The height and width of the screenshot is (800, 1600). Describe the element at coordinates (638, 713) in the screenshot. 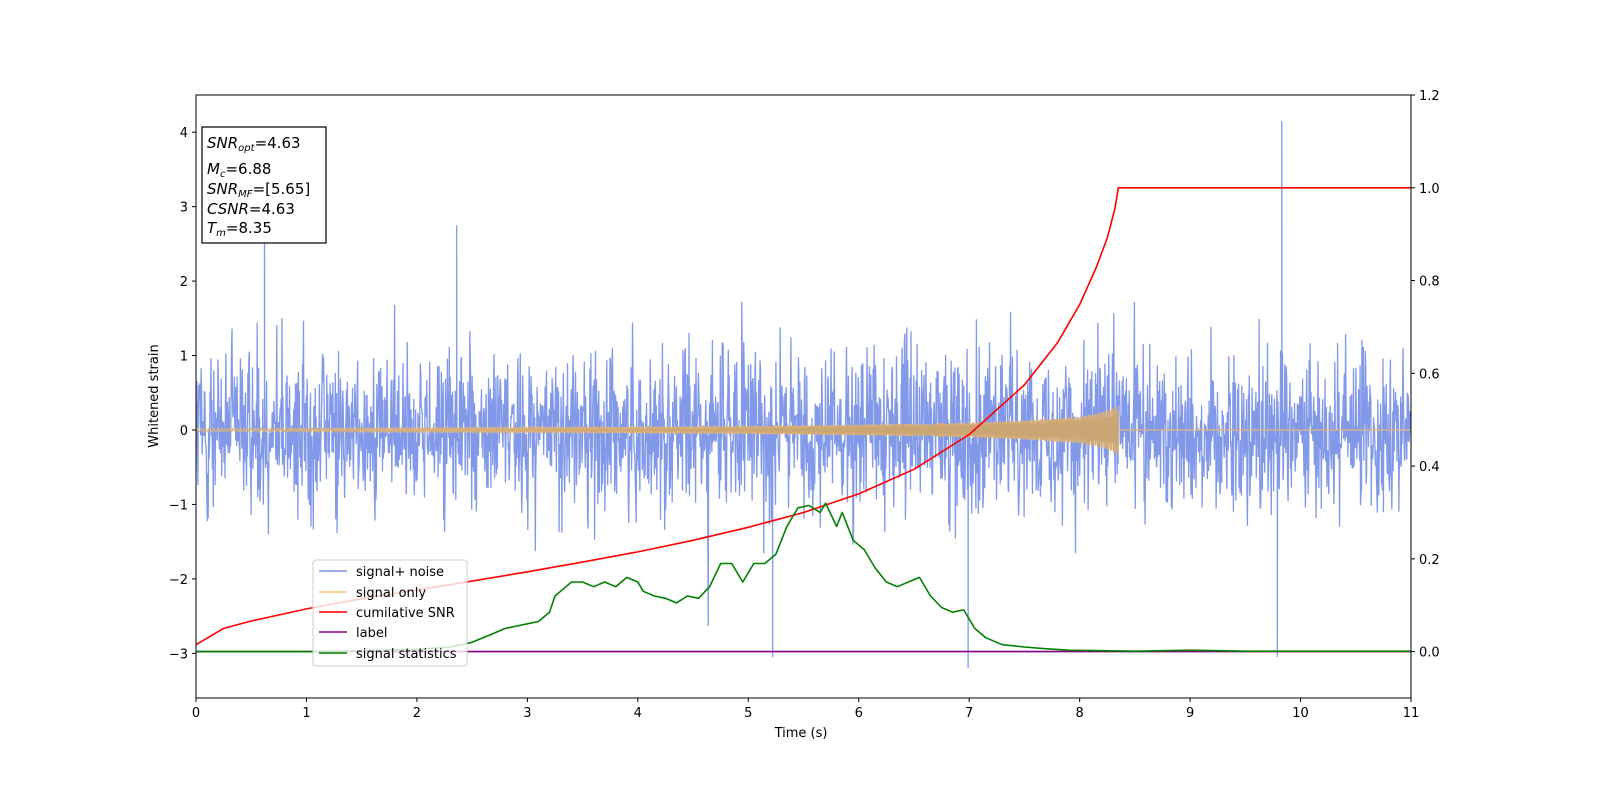

I see `x-tick-label: 4` at that location.